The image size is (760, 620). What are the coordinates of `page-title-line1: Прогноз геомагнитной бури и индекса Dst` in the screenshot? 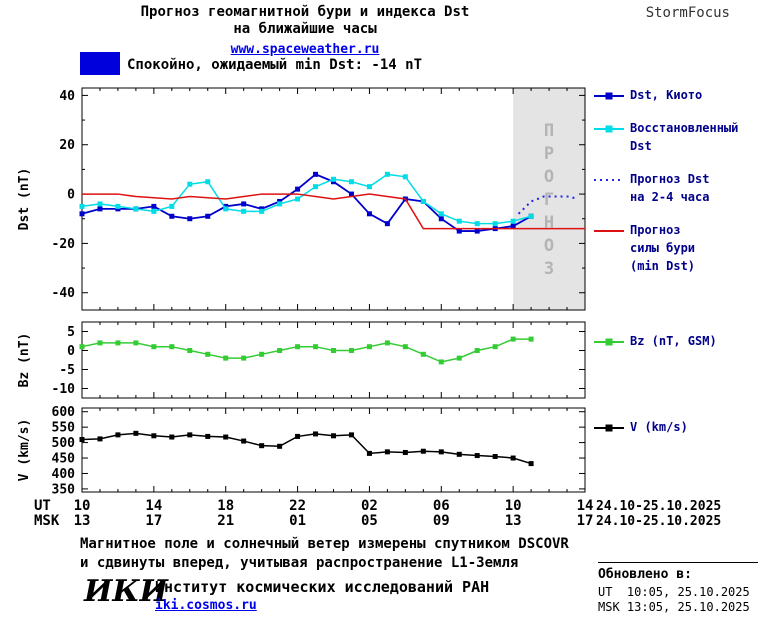 It's located at (305, 12).